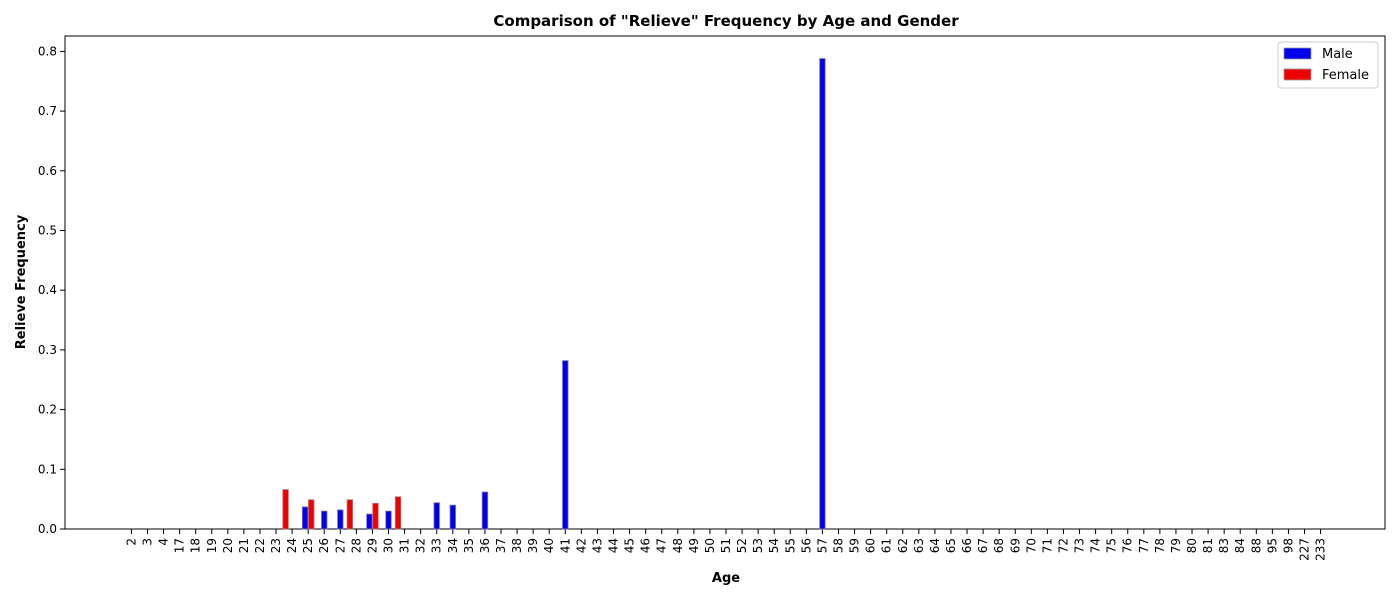  I want to click on x-tick-label: 19, so click(212, 545).